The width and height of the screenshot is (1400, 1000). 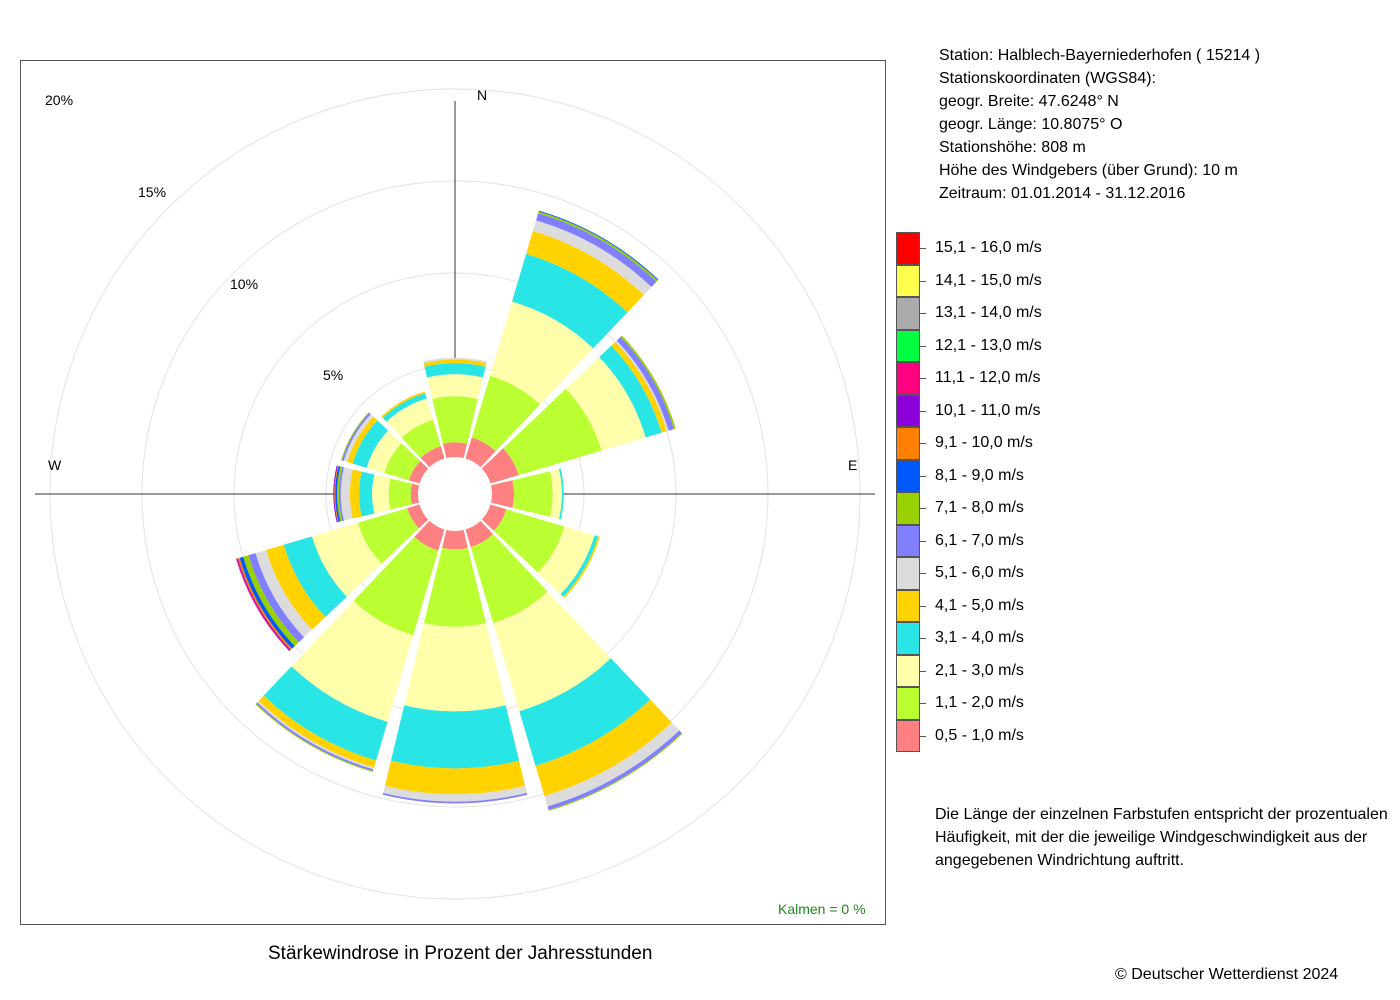 I want to click on ring-label-10: 10%, so click(x=244, y=284).